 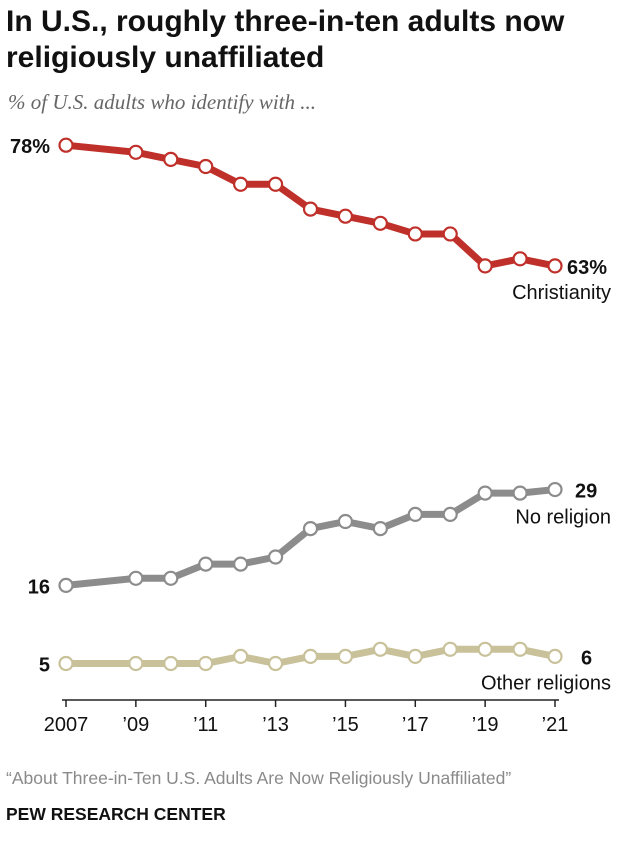 I want to click on data-point-other-religions-2021, so click(x=555, y=656).